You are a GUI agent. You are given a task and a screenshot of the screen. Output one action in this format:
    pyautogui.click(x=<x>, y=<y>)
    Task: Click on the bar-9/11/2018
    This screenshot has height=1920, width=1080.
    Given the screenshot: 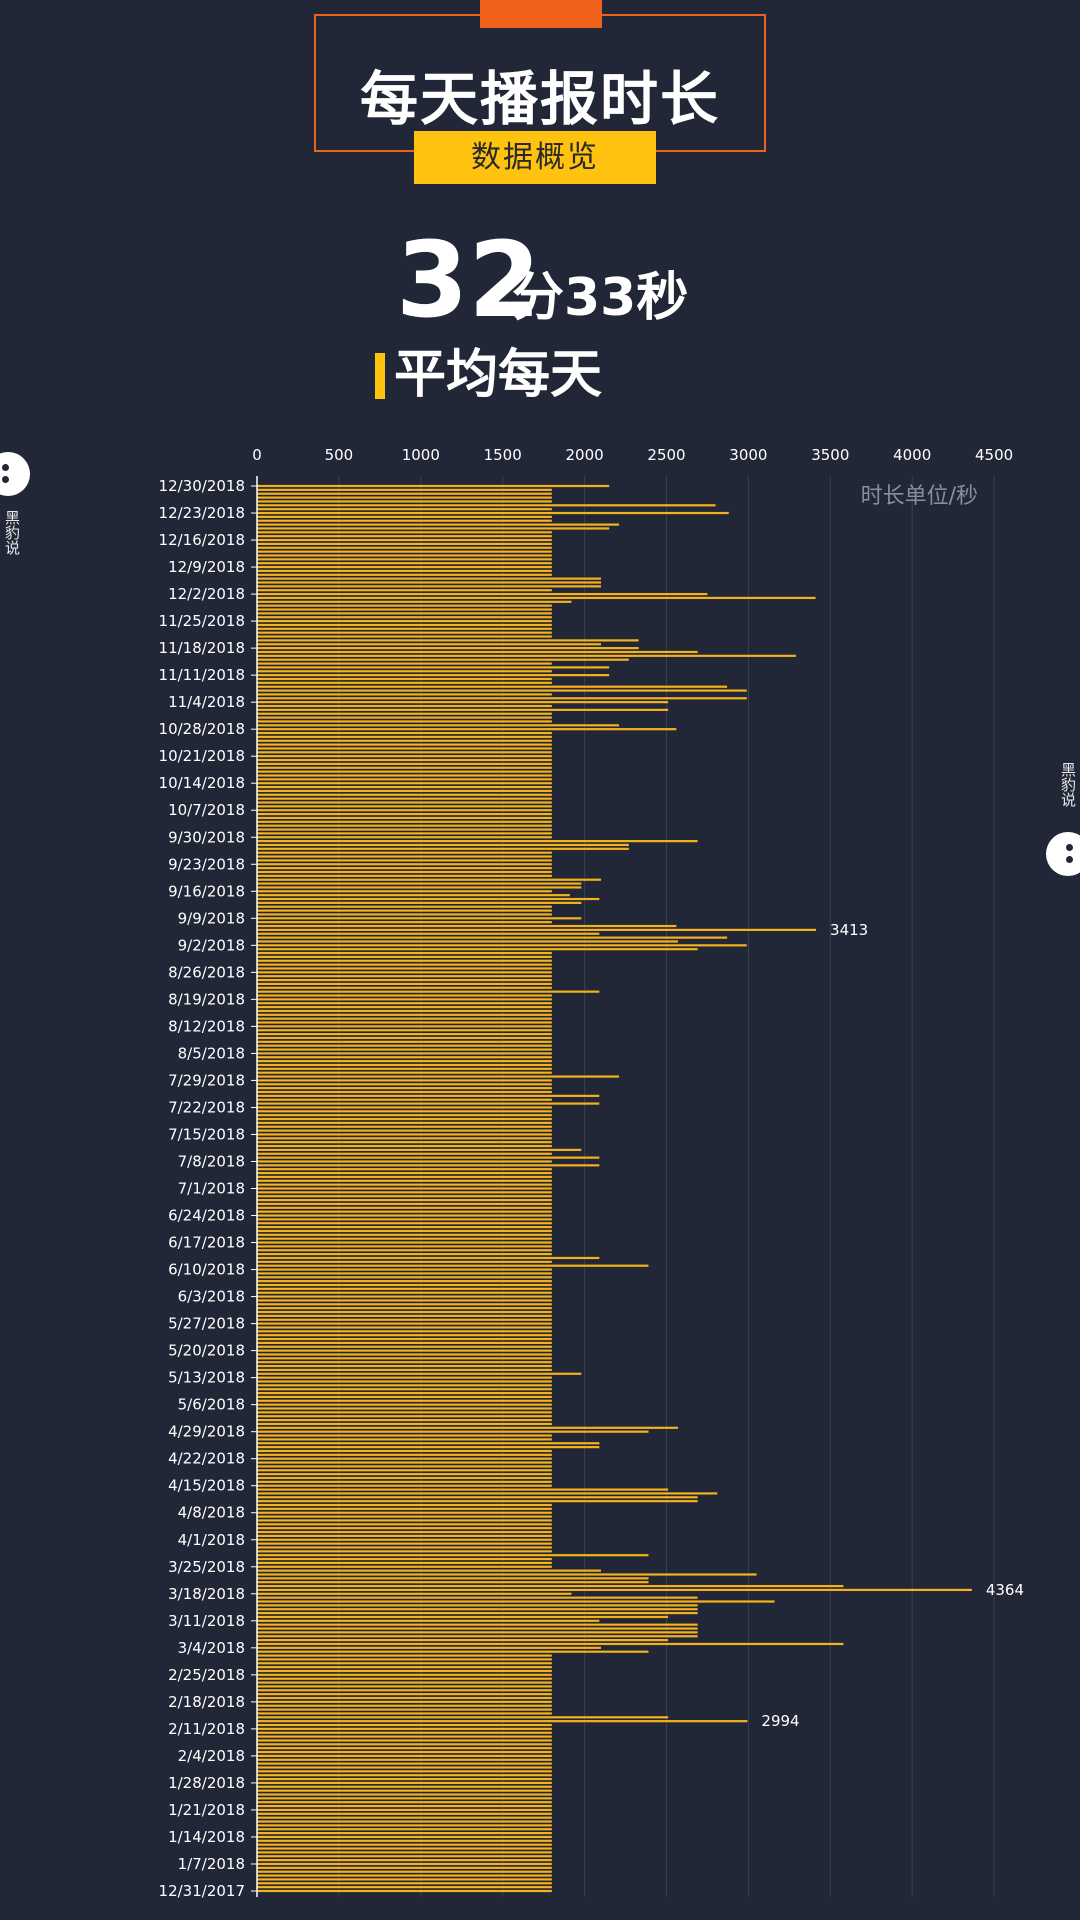 What is the action you would take?
    pyautogui.click(x=404, y=910)
    